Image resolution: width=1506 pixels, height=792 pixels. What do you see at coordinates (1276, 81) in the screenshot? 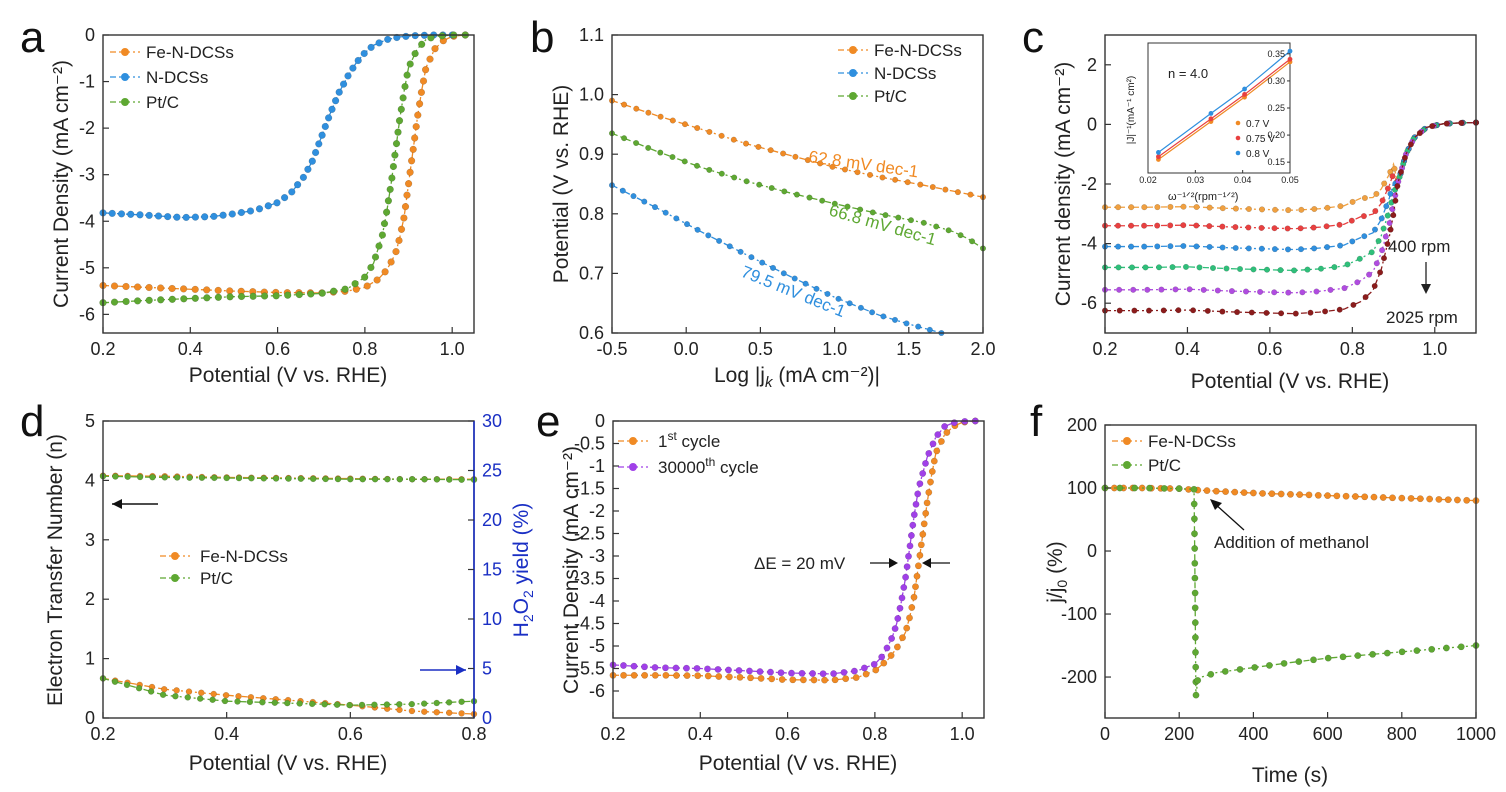
I see `inset-y-tick-label: 0.30` at bounding box center [1276, 81].